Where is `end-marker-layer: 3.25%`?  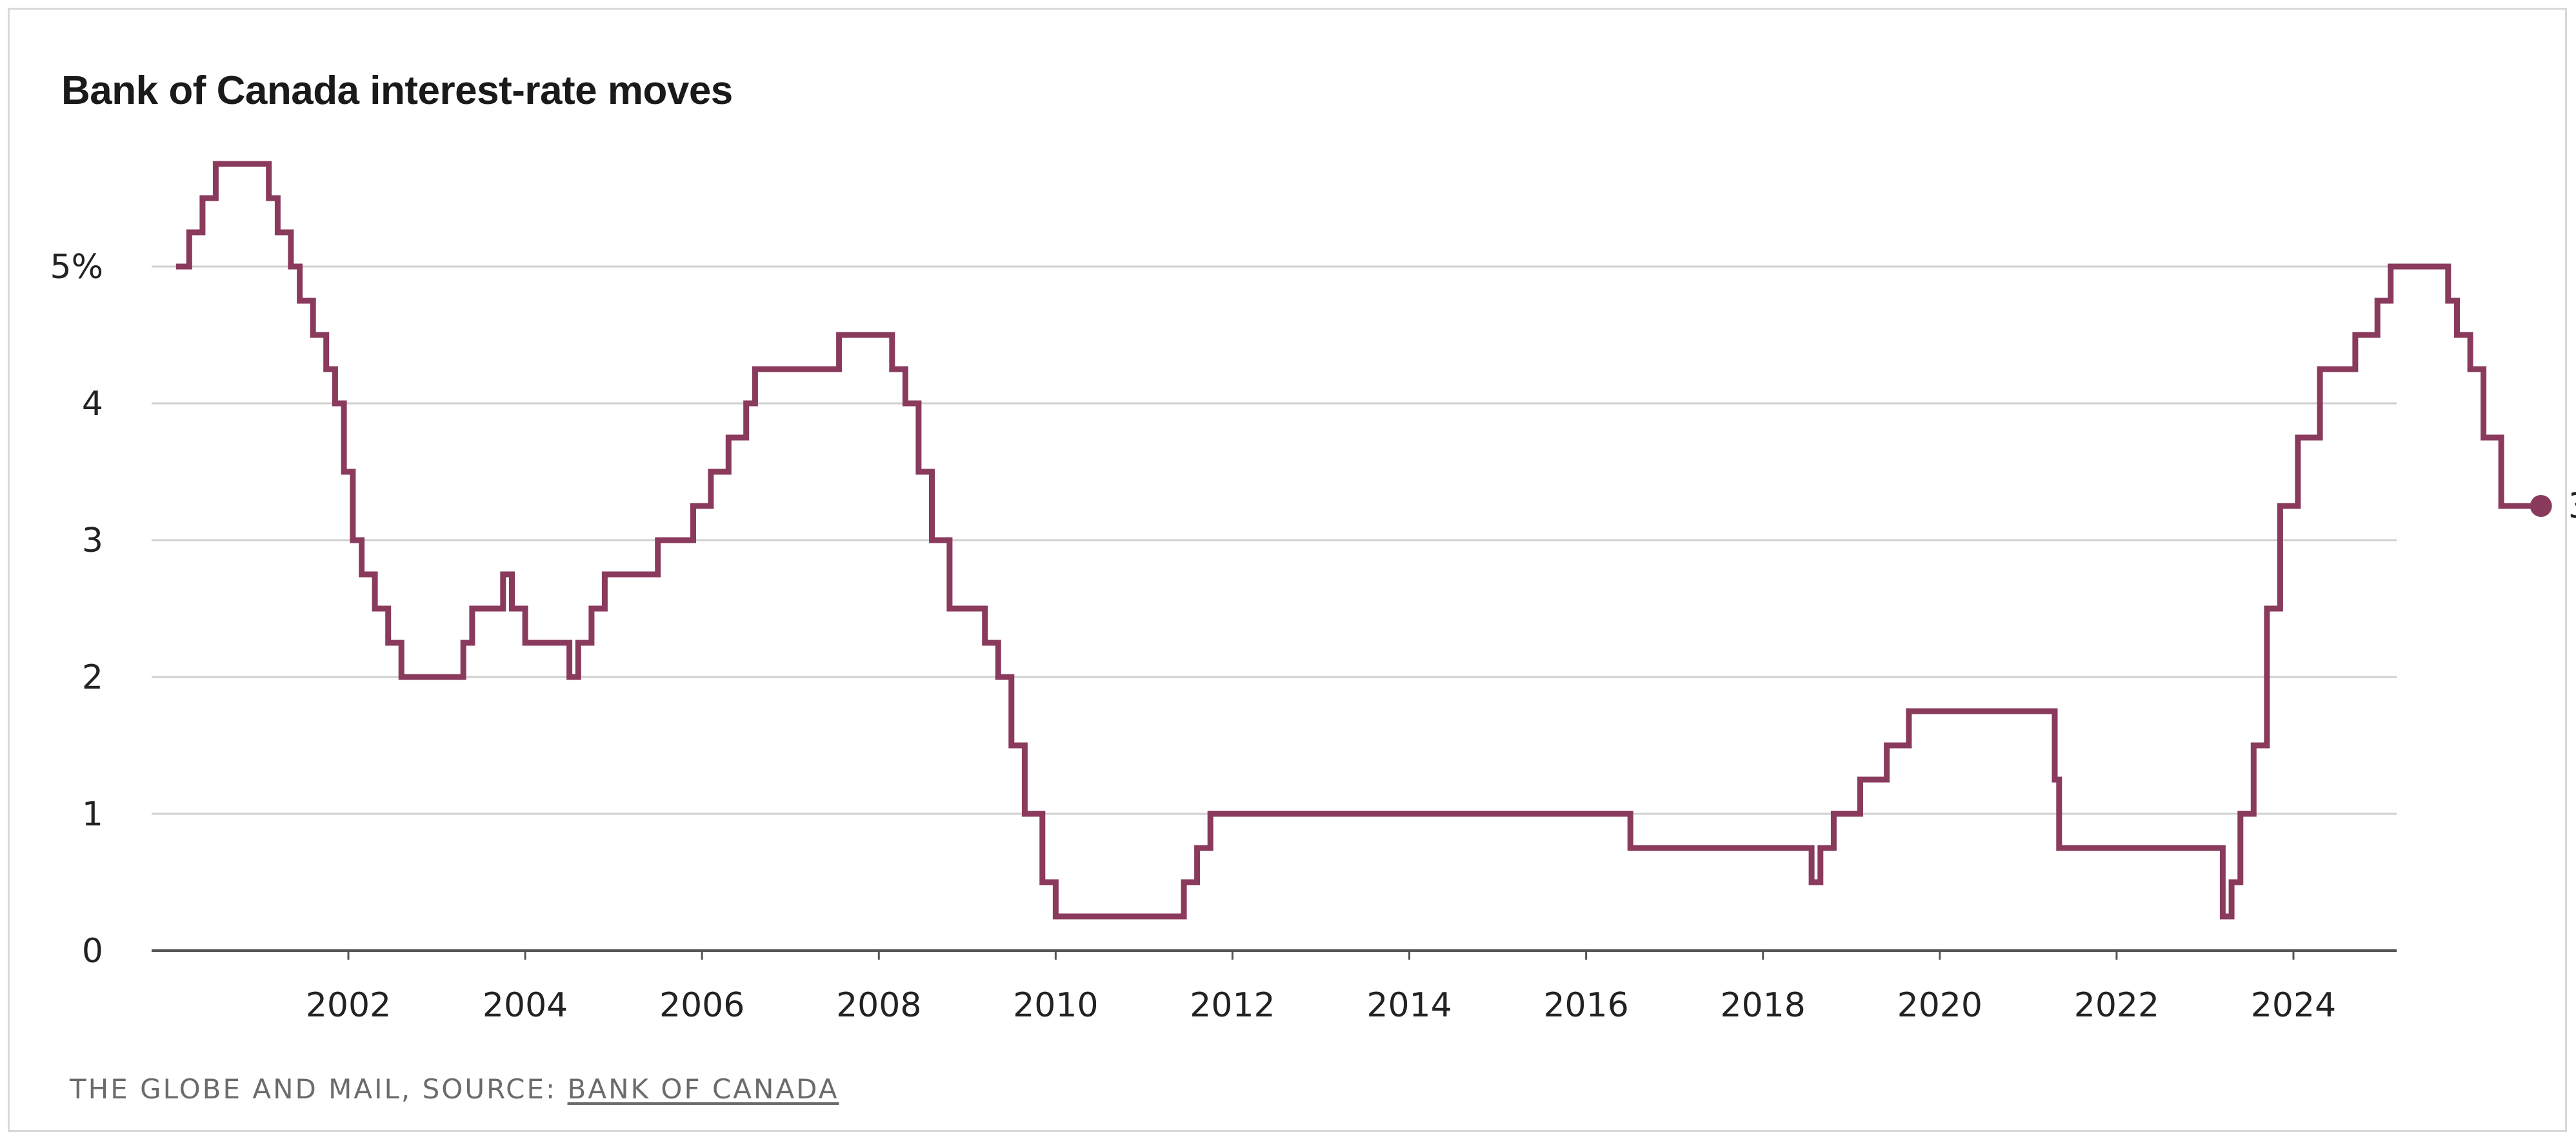 end-marker-layer: 3.25% is located at coordinates (2553, 505).